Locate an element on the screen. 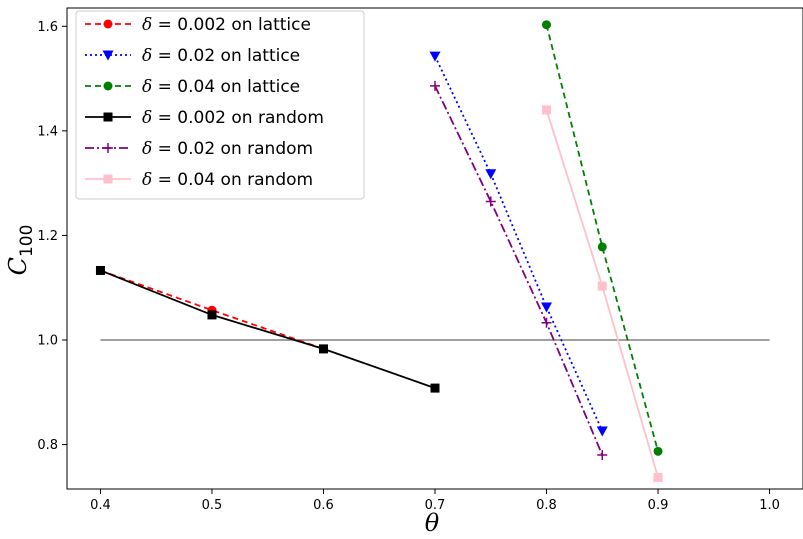 The width and height of the screenshot is (803, 539). x-tick-label: 1.0 is located at coordinates (769, 505).